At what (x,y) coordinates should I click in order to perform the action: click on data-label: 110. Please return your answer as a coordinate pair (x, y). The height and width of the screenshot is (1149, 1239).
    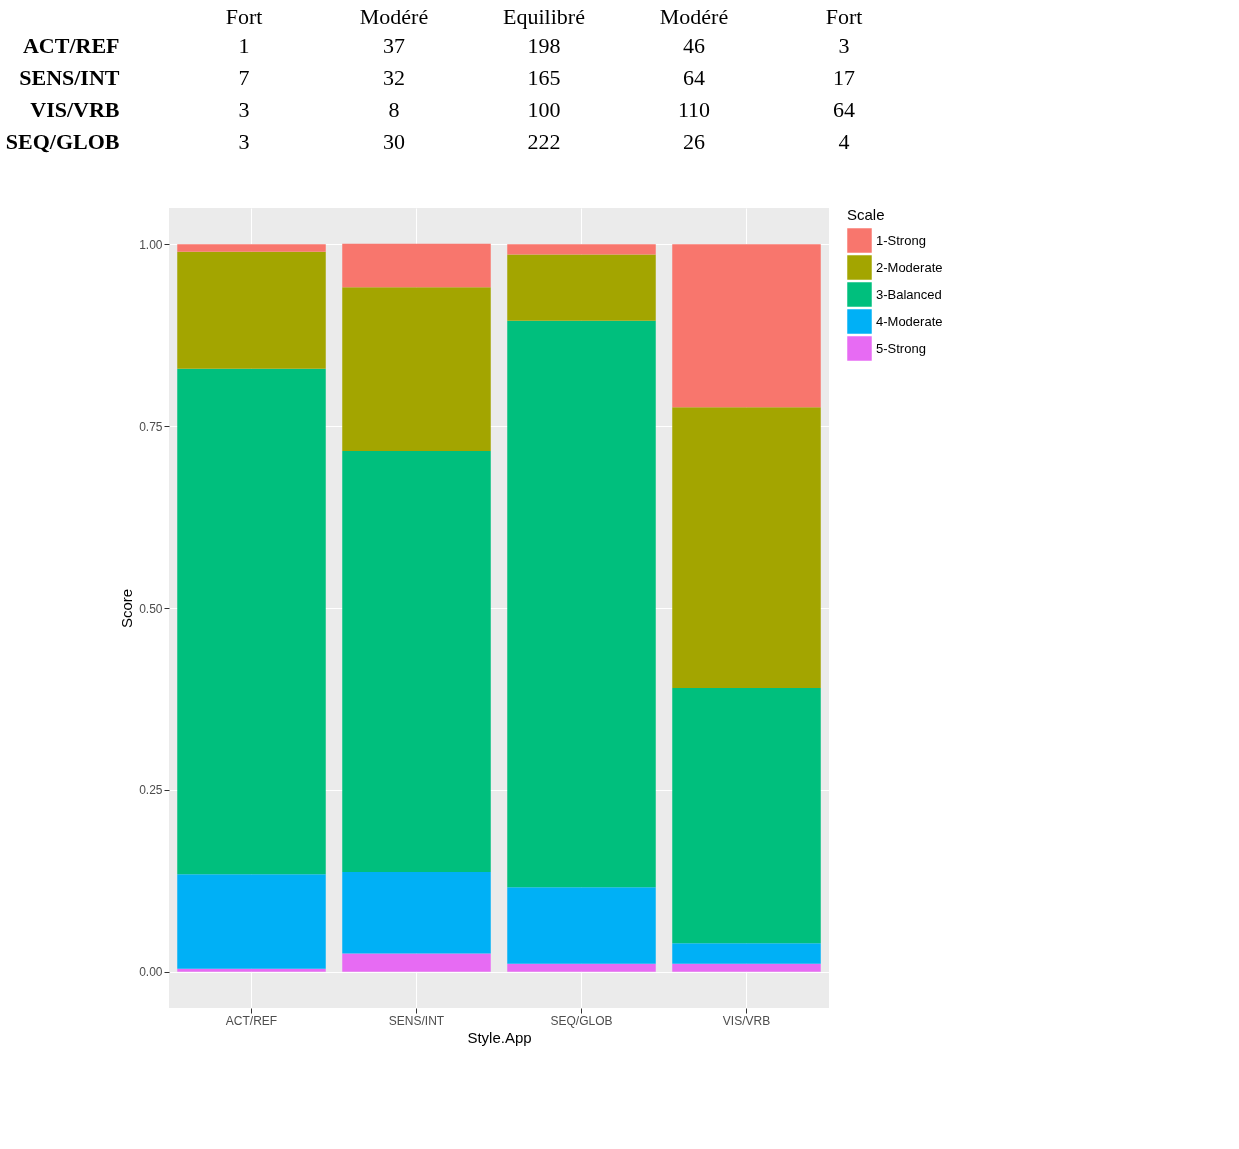
    Looking at the image, I should click on (694, 109).